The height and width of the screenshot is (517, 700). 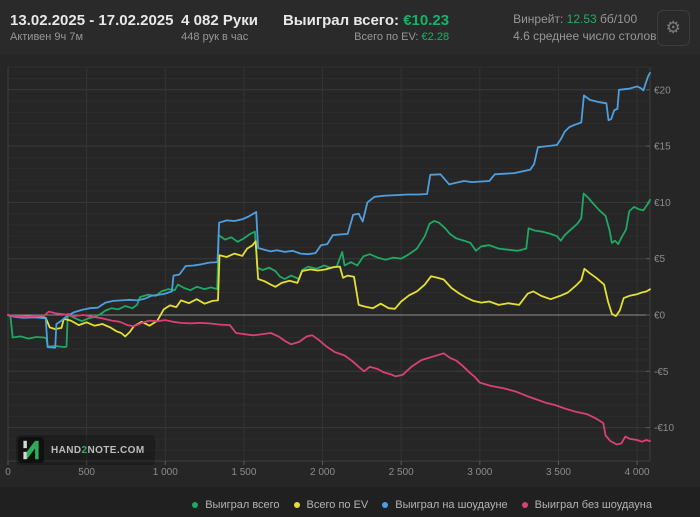 I want to click on svg-text: -€10, so click(x=664, y=428).